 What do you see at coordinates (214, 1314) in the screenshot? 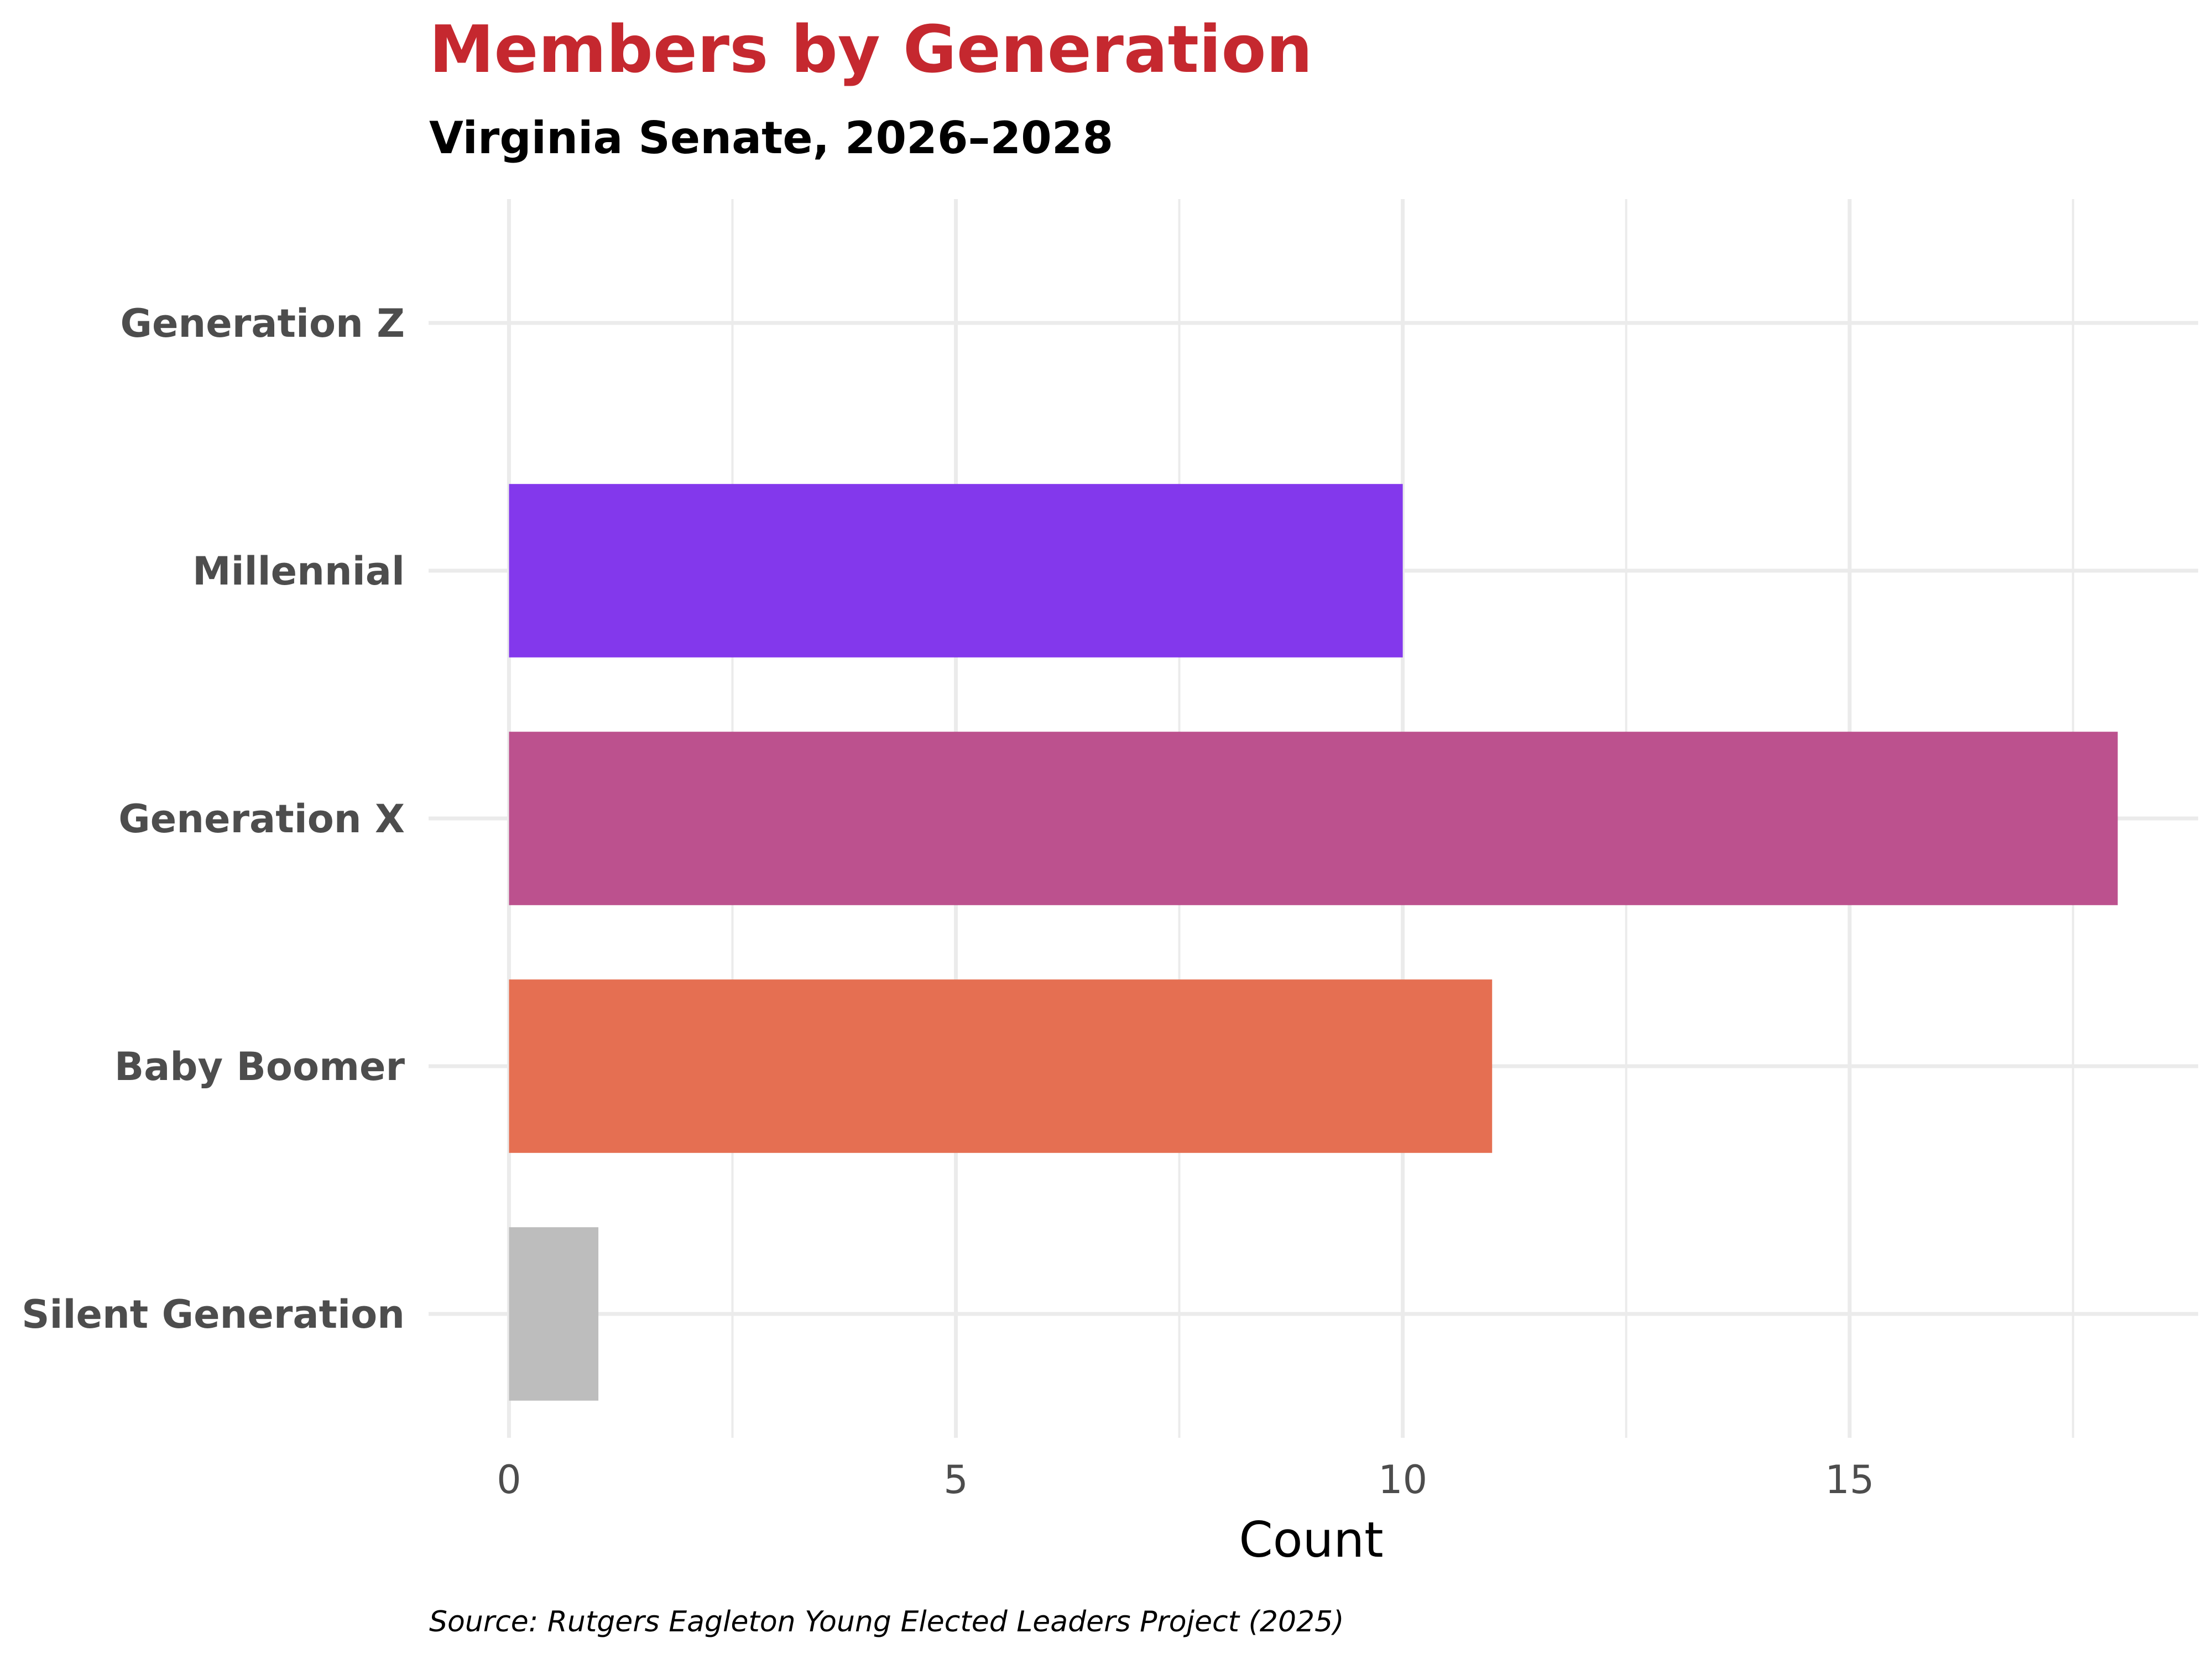
I see `category-label: Silent Generation` at bounding box center [214, 1314].